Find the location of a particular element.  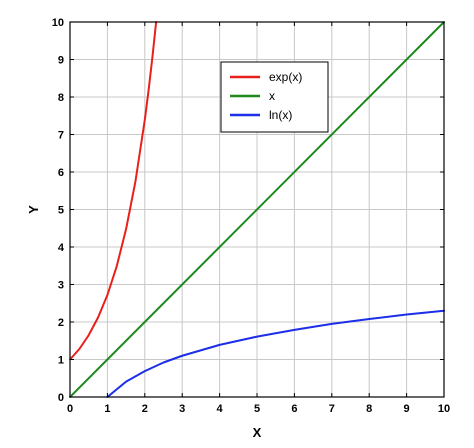

legend-label: ln(x) is located at coordinates (280, 115).